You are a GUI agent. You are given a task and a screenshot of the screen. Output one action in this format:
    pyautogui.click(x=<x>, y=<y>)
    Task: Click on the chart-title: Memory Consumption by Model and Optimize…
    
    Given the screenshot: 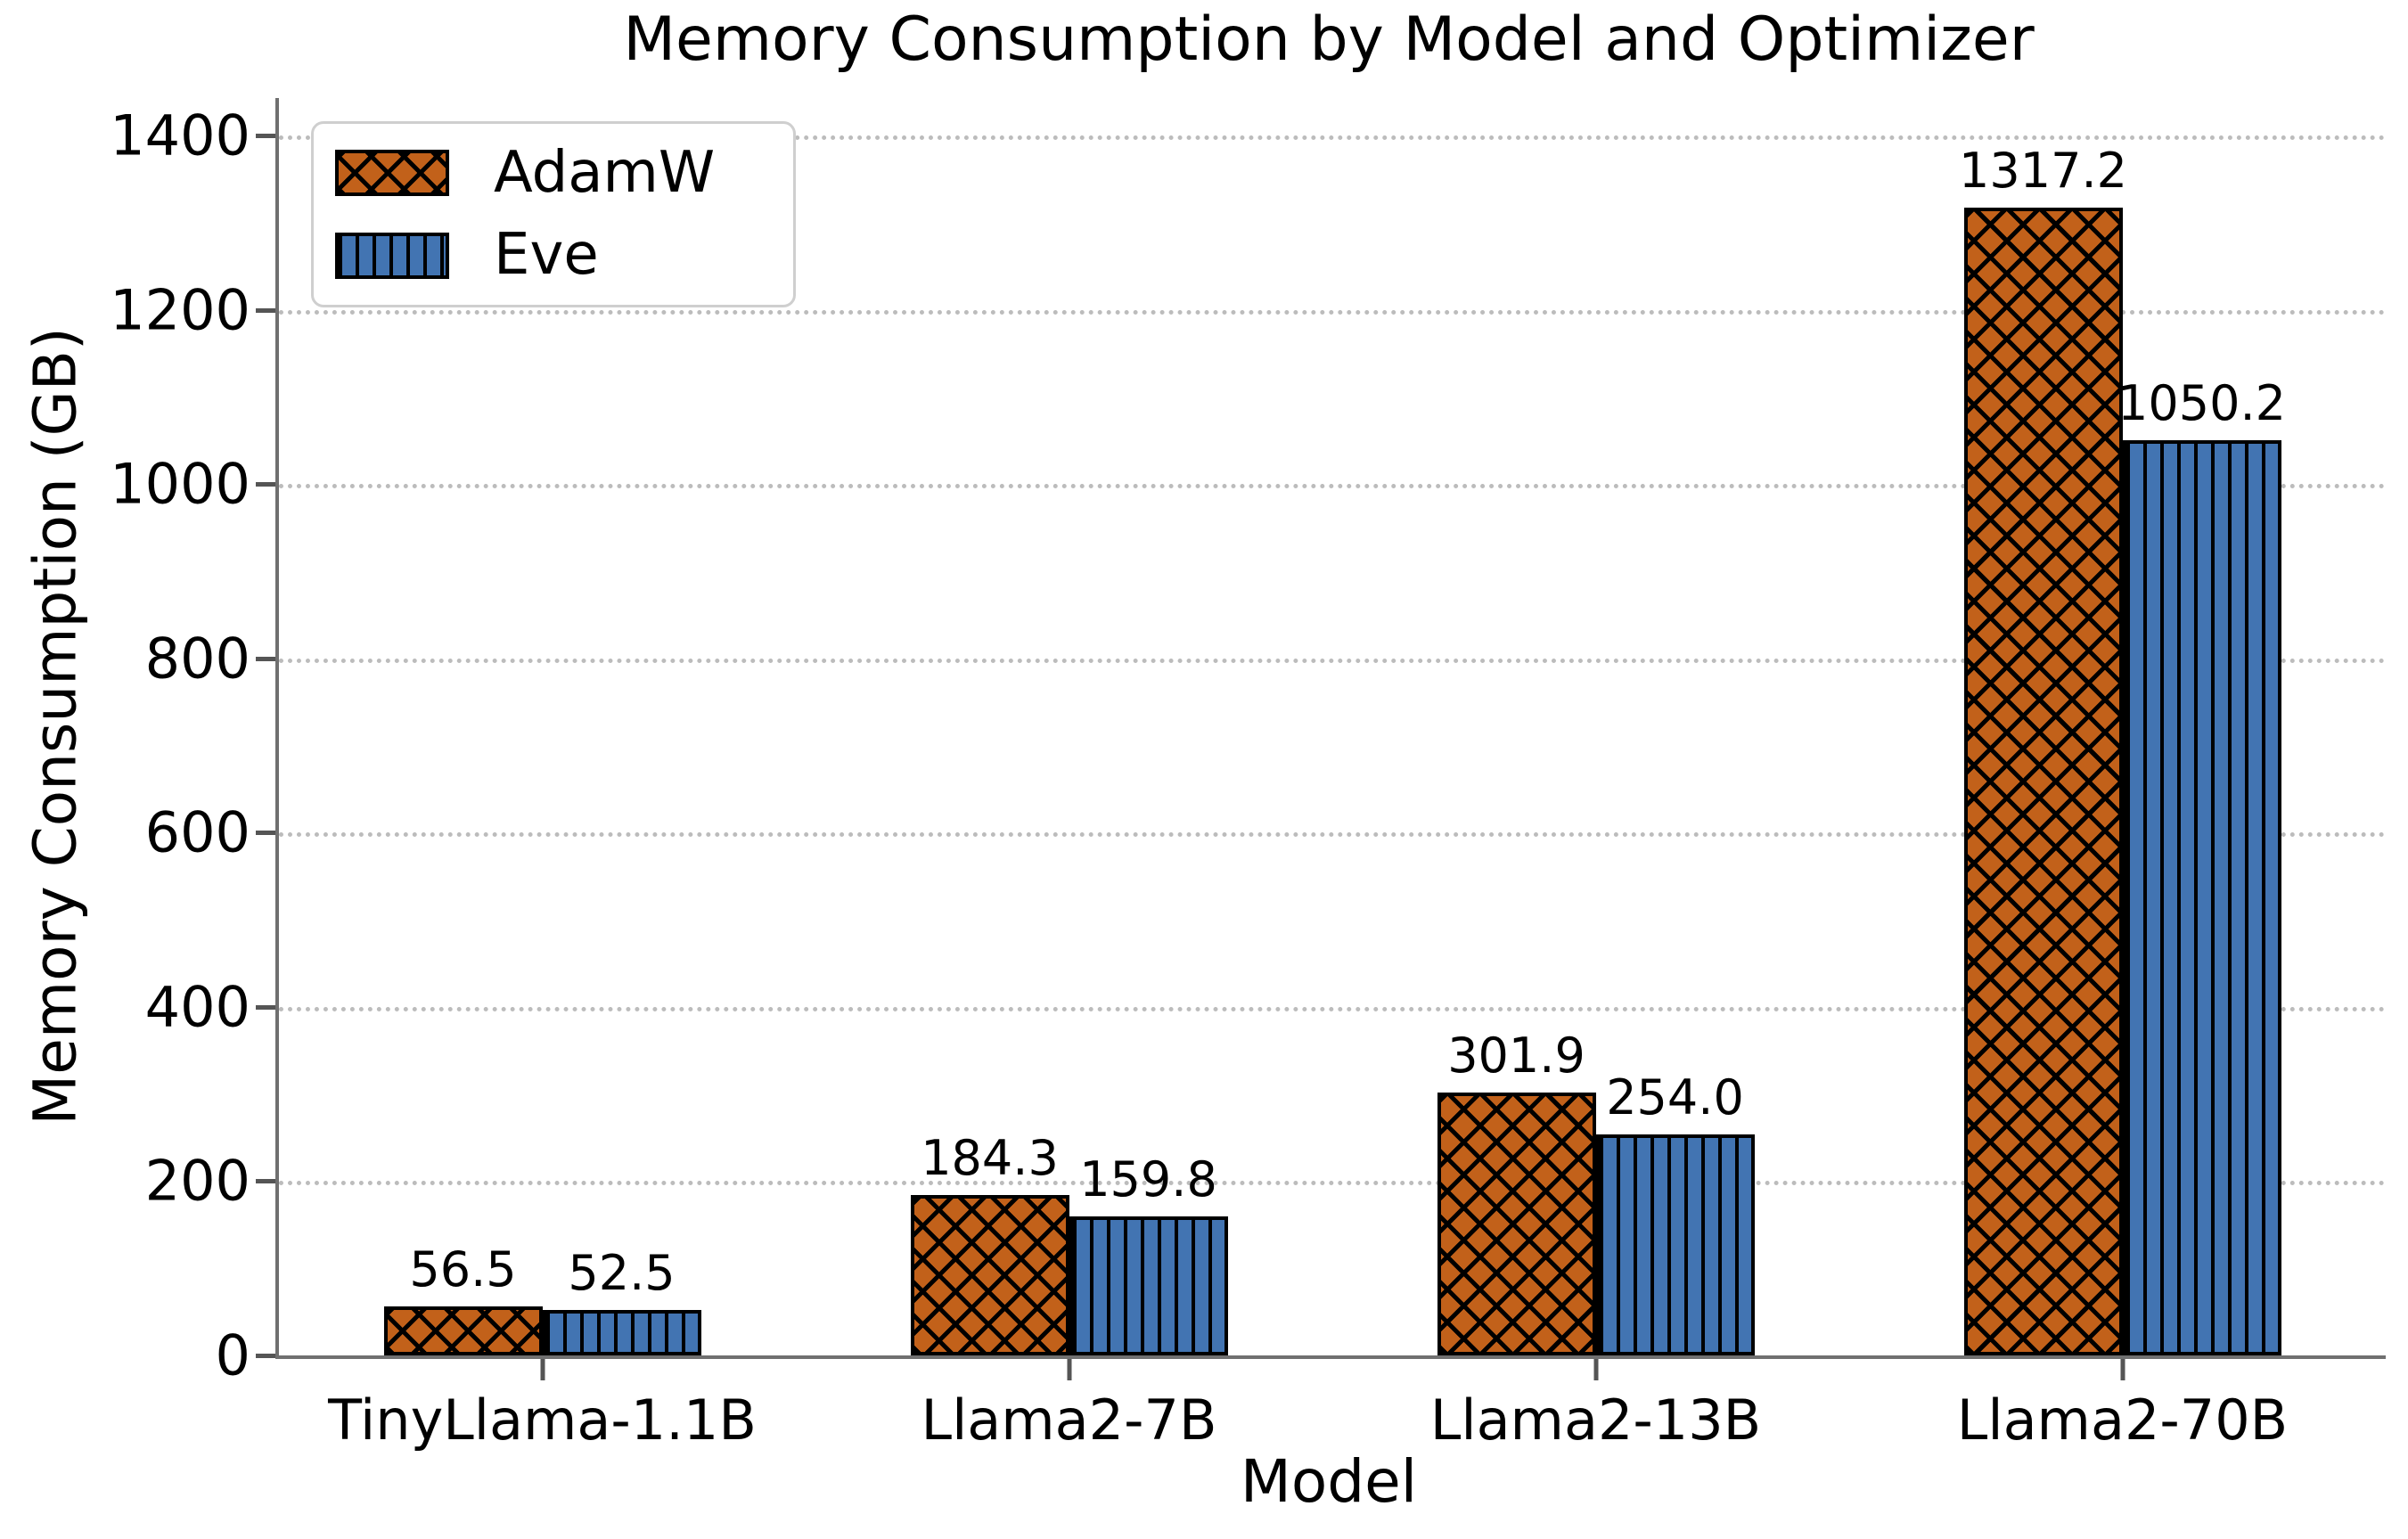 What is the action you would take?
    pyautogui.click(x=1329, y=39)
    